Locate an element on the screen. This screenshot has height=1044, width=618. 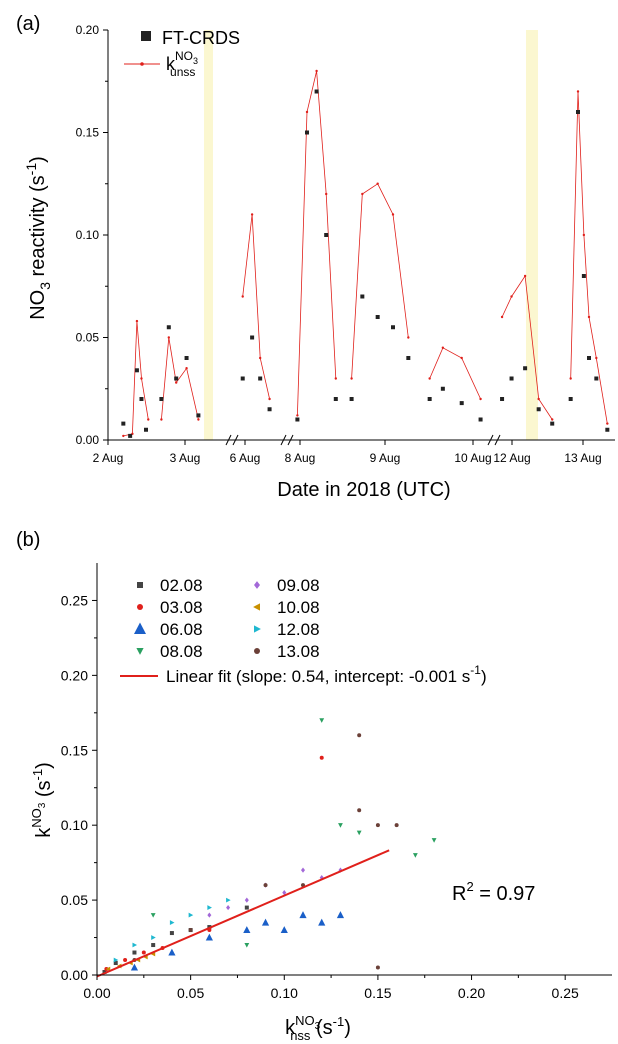
b-x-tick-label: 0.05 is located at coordinates (190, 993).